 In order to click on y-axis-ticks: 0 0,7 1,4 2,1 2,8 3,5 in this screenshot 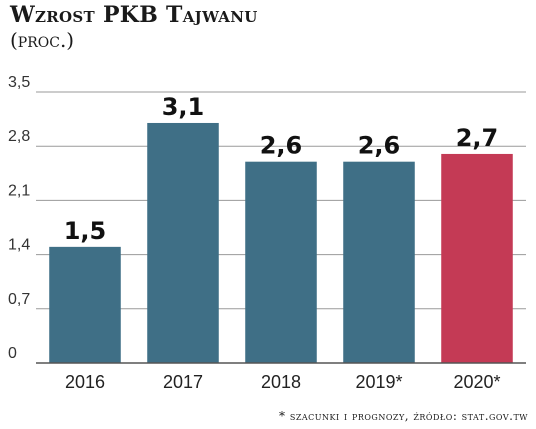, I will do `click(19, 218)`.